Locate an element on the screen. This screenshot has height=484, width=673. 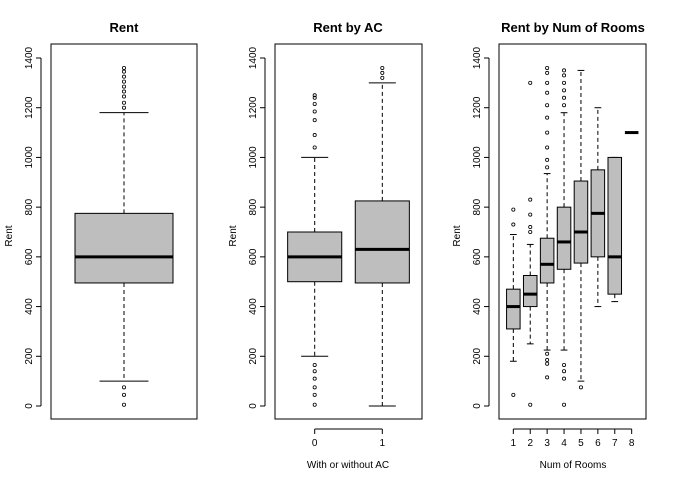
x-tick-label: 4 is located at coordinates (564, 443).